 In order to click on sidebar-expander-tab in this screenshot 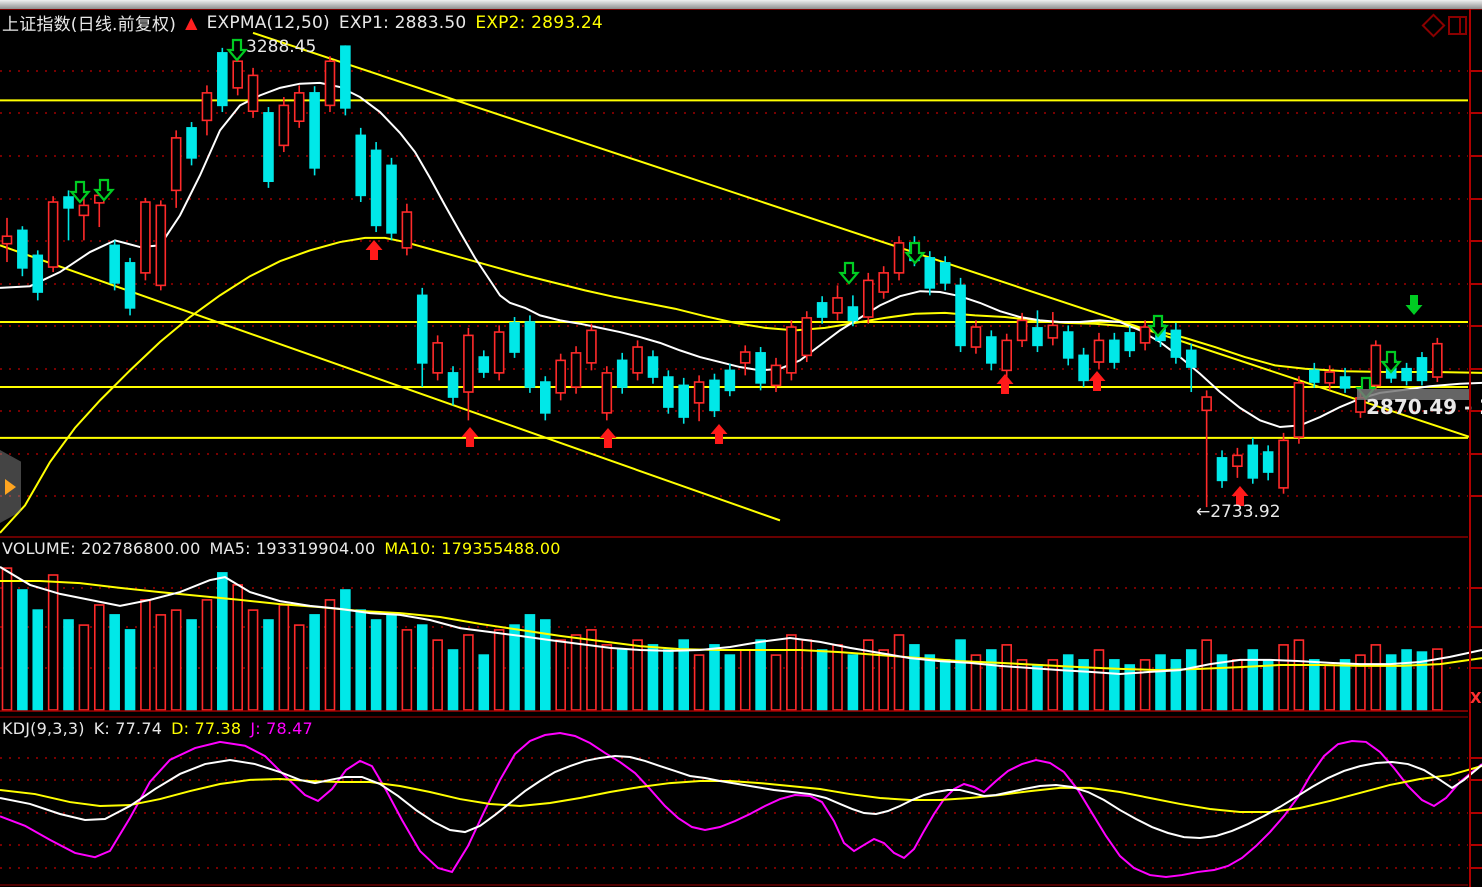, I will do `click(10, 486)`.